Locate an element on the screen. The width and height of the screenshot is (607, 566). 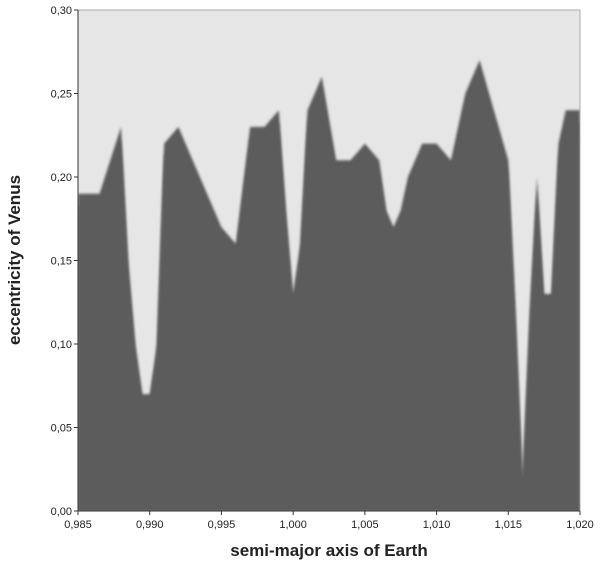
x-tick-label: 1,010 is located at coordinates (437, 525).